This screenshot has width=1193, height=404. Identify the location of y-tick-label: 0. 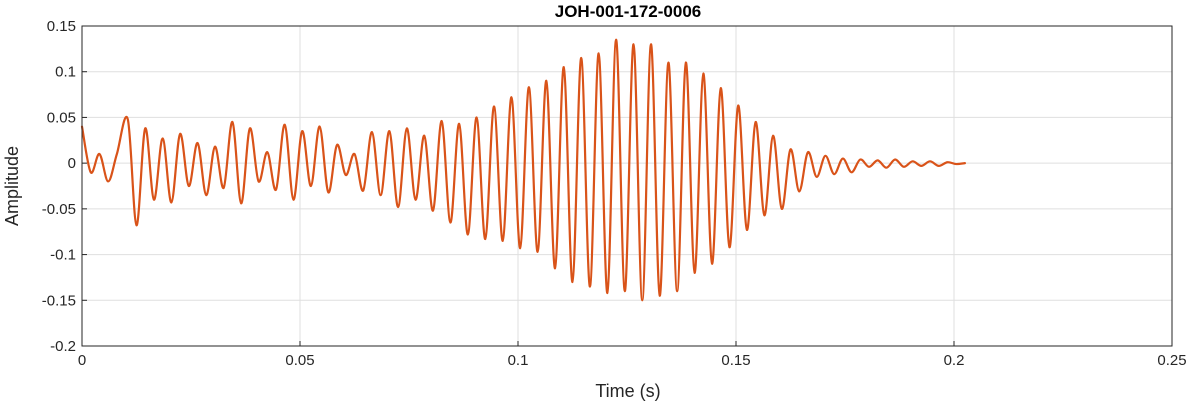
(72, 163).